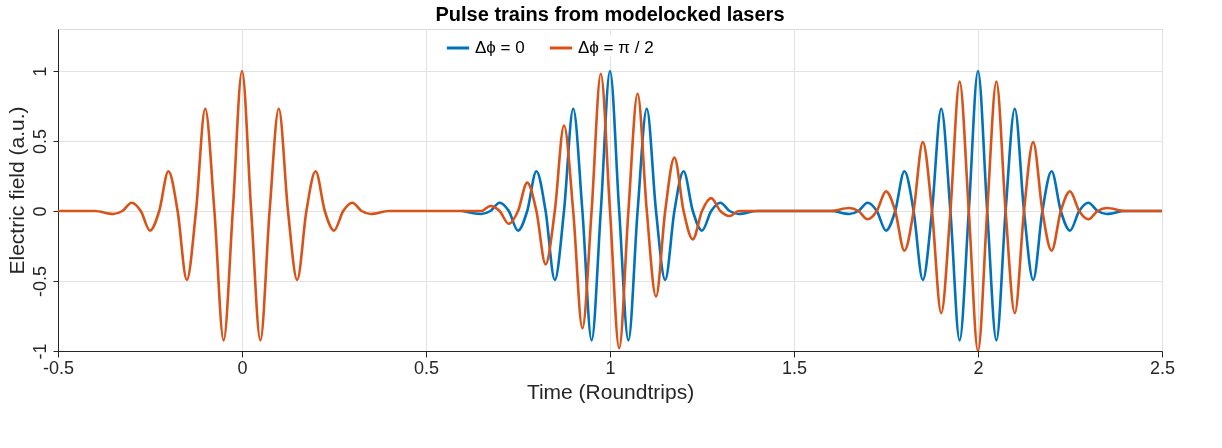 The image size is (1222, 448). What do you see at coordinates (500, 47) in the screenshot?
I see `legend-label: Δϕ = 0` at bounding box center [500, 47].